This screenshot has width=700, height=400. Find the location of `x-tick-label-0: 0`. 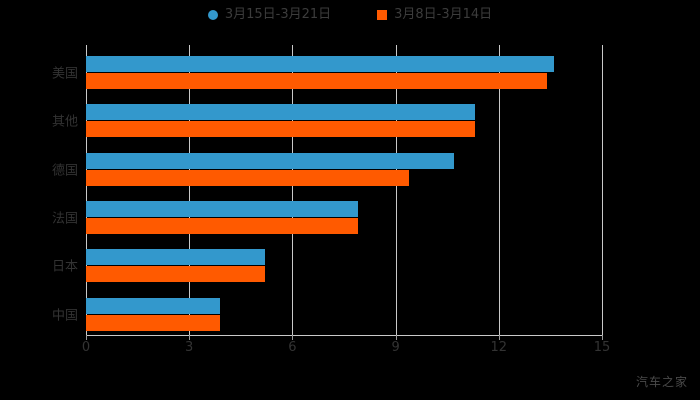

x-tick-label-0: 0 is located at coordinates (86, 347).